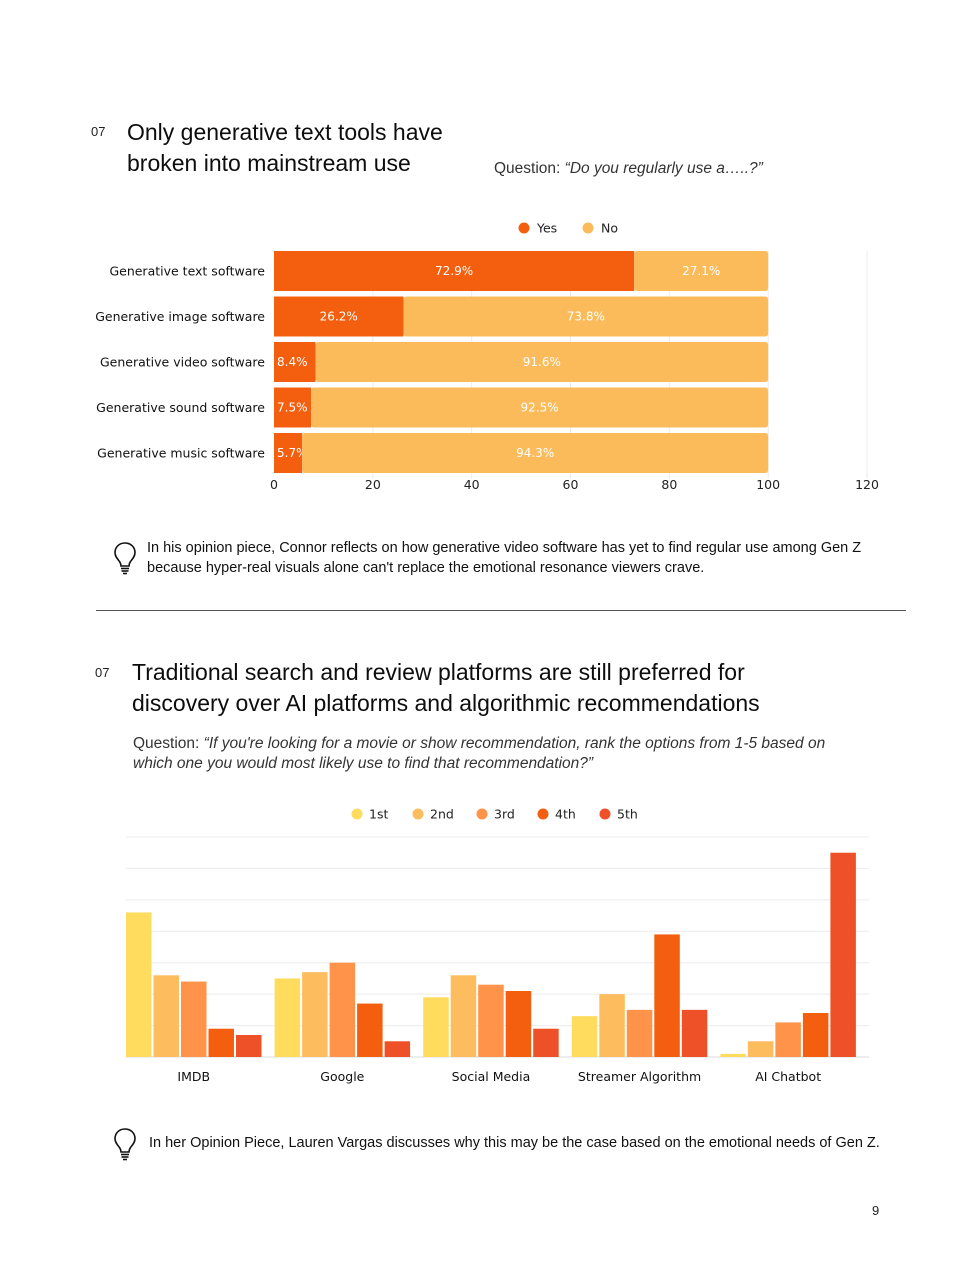 Image resolution: width=980 pixels, height=1270 pixels. Describe the element at coordinates (378, 814) in the screenshot. I see `legend-label-1st: 1st` at that location.